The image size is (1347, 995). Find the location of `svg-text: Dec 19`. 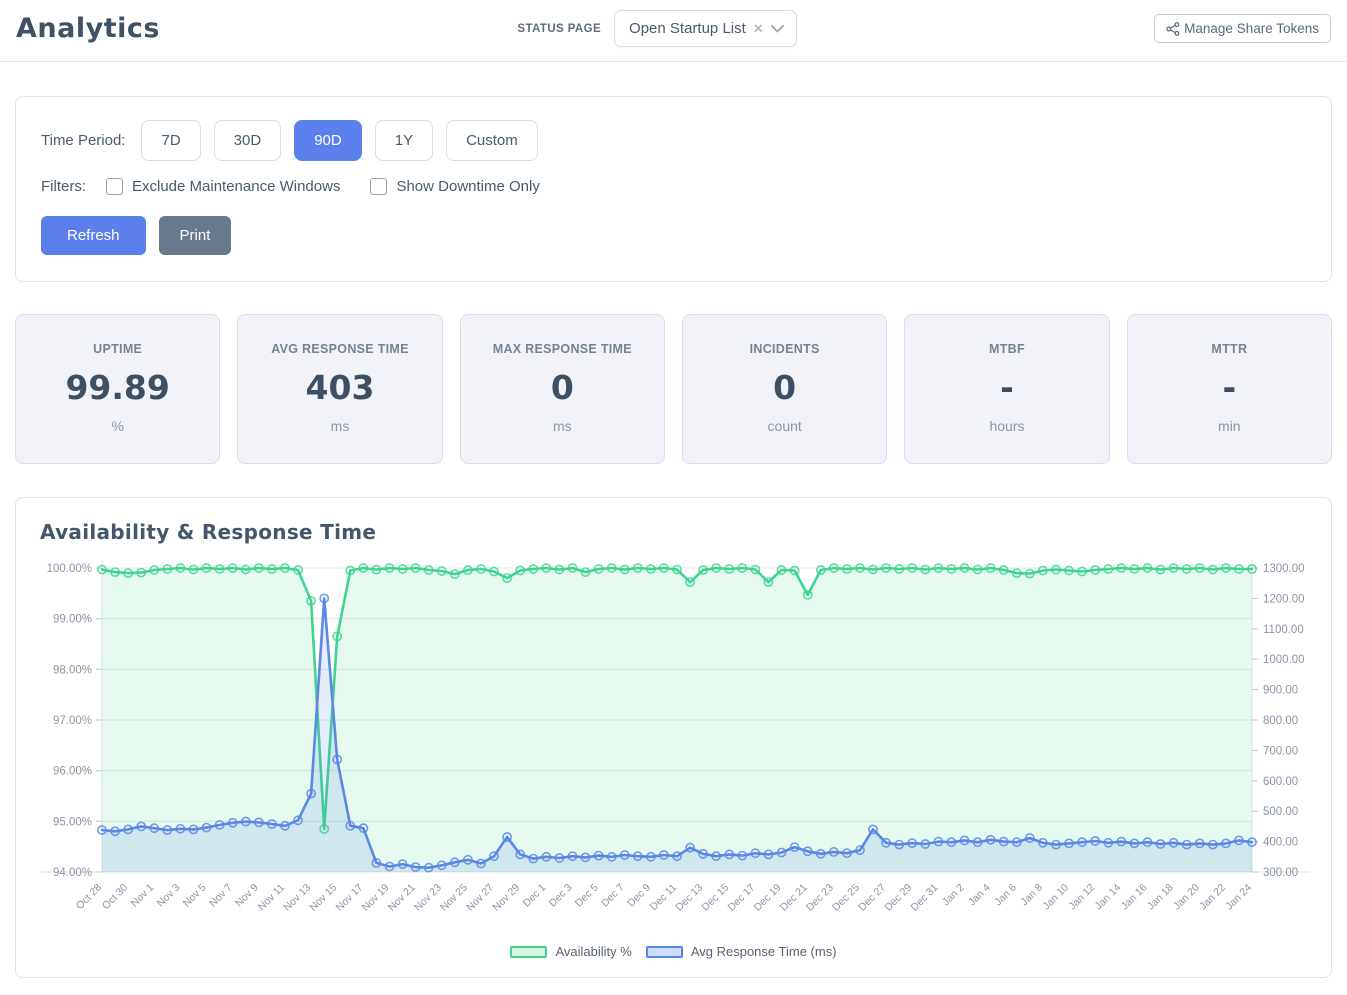

svg-text: Dec 19 is located at coordinates (768, 898).